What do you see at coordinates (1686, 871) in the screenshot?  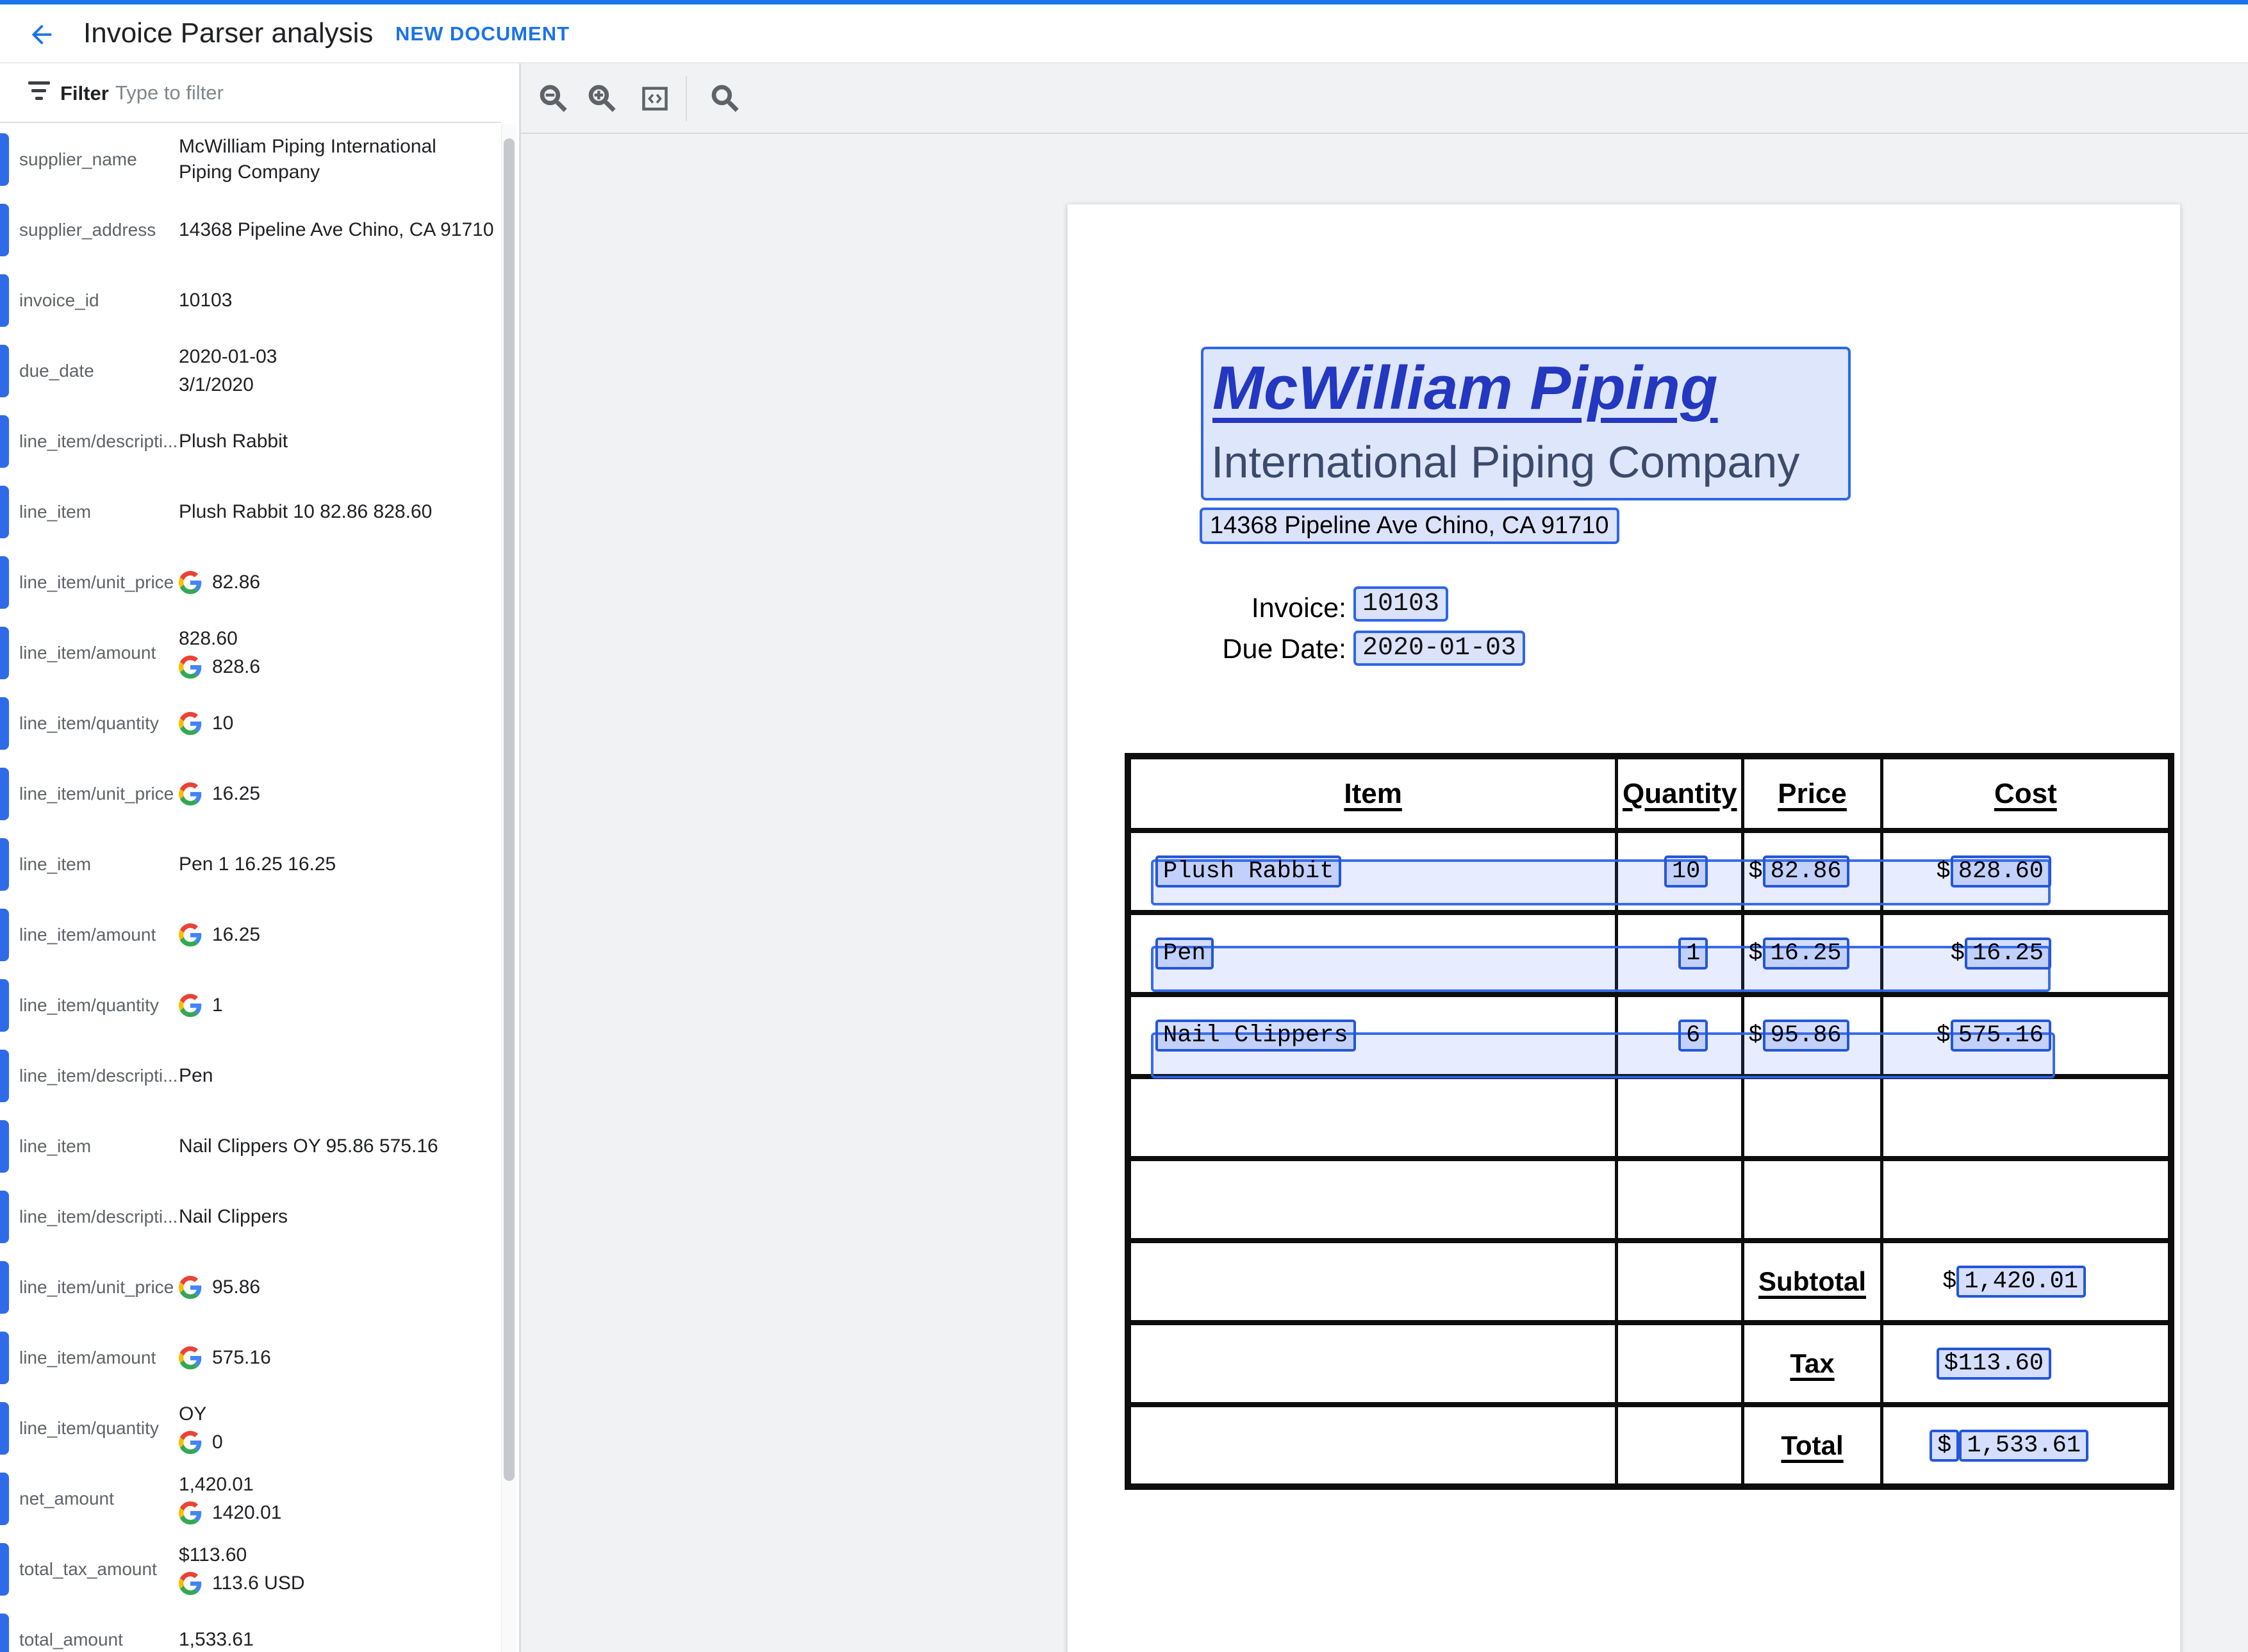 I see `quantity-highlight: 10` at bounding box center [1686, 871].